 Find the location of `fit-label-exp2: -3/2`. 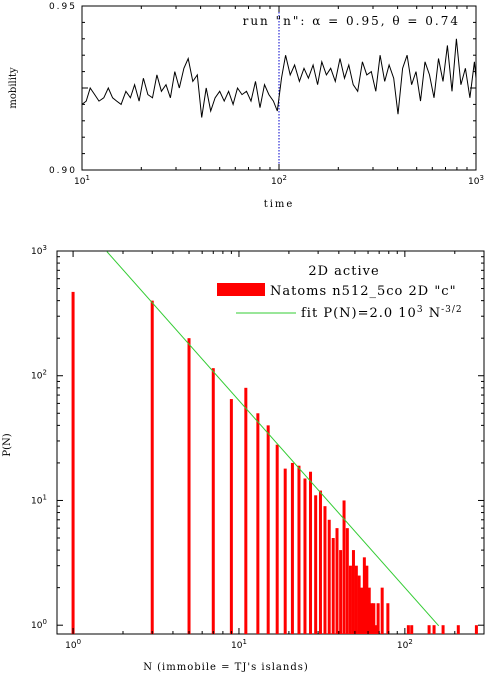

fit-label-exp2: -3/2 is located at coordinates (452, 310).